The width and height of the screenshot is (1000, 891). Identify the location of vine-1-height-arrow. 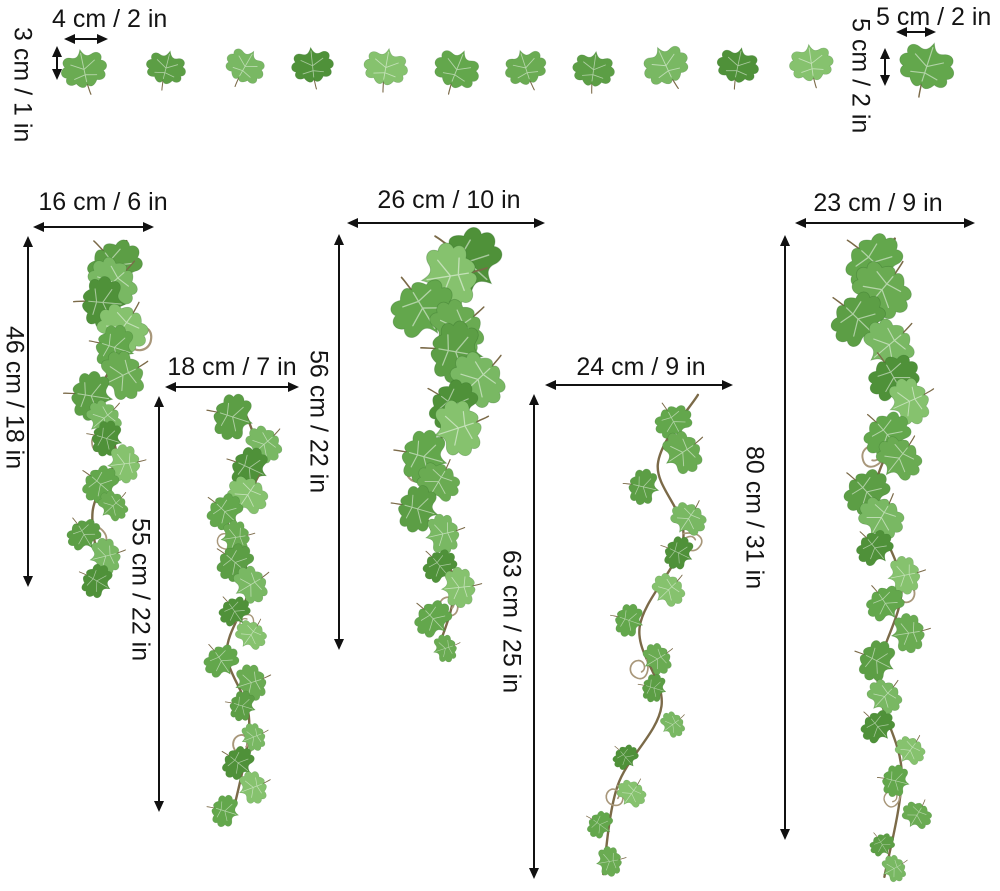
(28, 411).